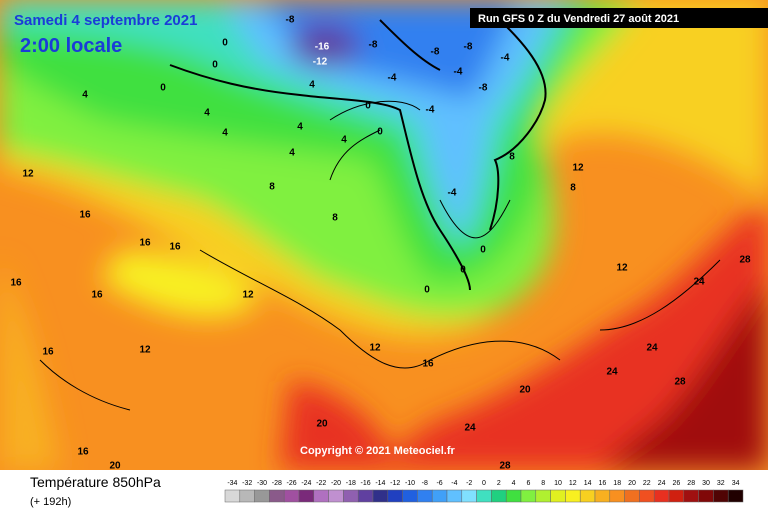 This screenshot has width=768, height=512. I want to click on scale-label: -26, so click(292, 483).